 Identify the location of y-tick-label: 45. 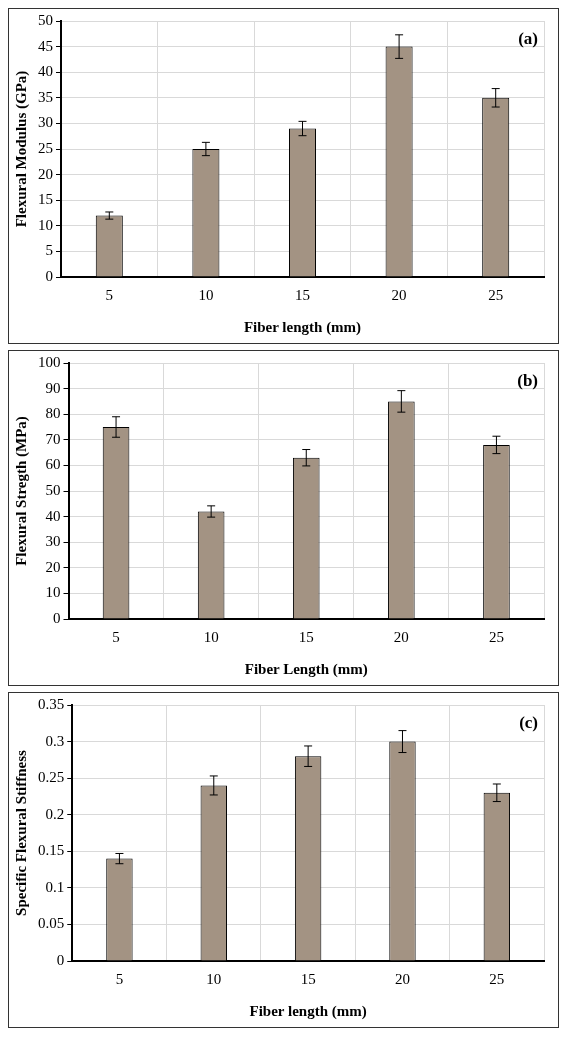
(45, 45).